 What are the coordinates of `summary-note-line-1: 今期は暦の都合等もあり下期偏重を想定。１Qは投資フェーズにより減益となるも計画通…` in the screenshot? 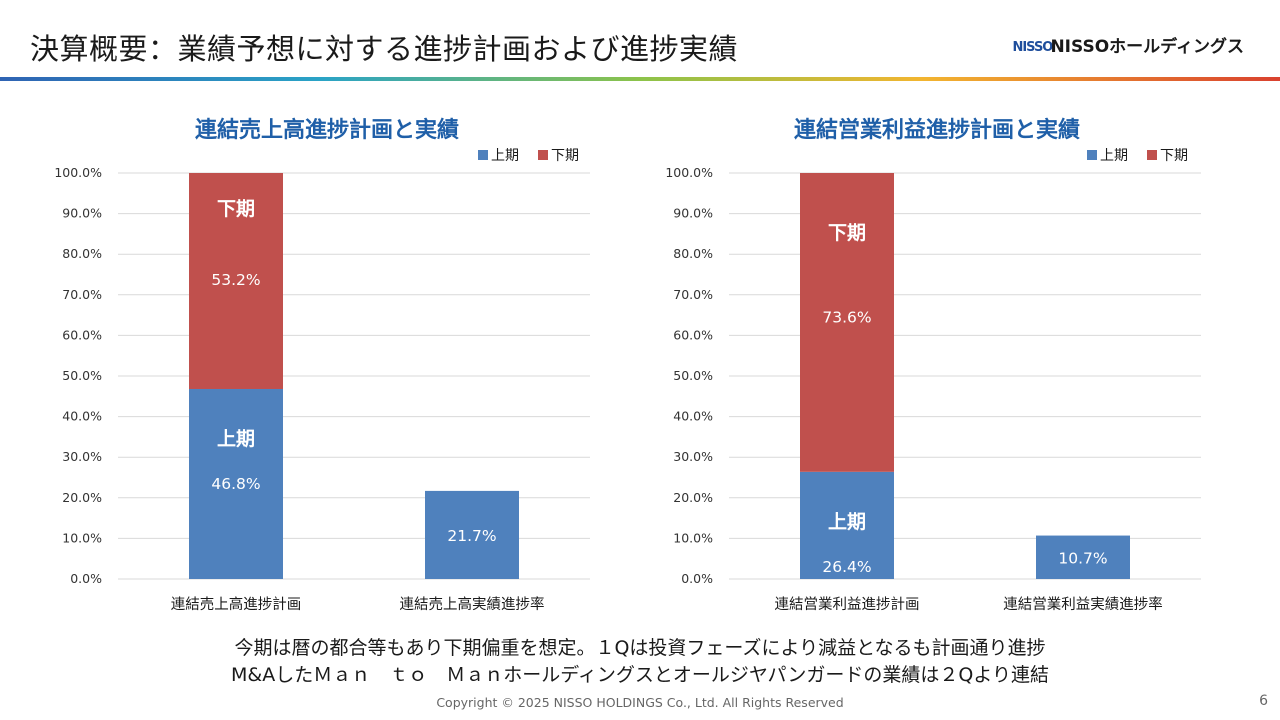 It's located at (640, 648).